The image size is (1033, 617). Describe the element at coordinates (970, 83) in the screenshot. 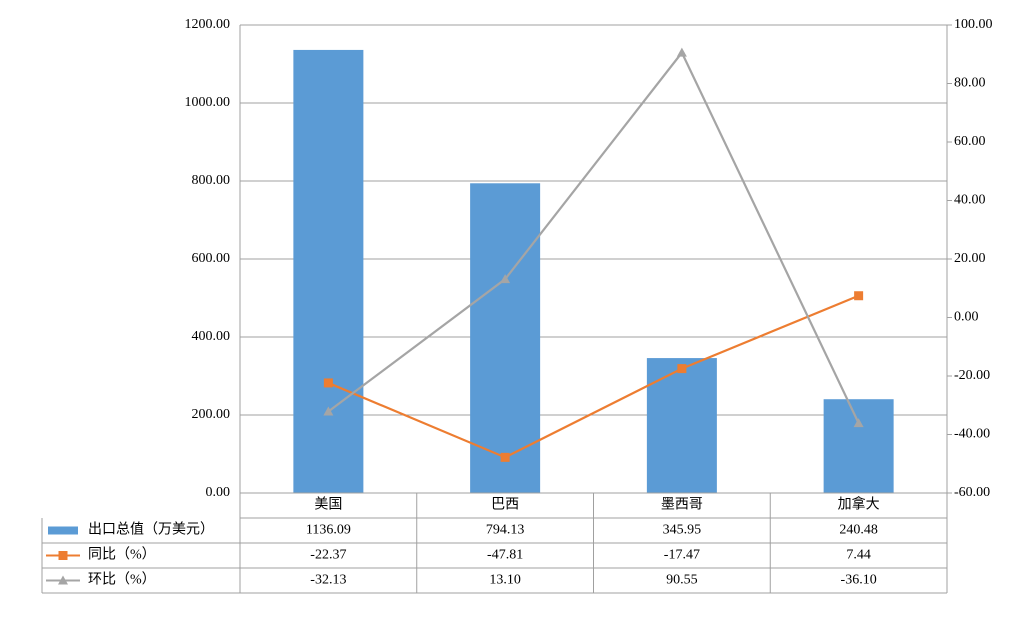

I see `y2-tick-label: 80.00` at that location.